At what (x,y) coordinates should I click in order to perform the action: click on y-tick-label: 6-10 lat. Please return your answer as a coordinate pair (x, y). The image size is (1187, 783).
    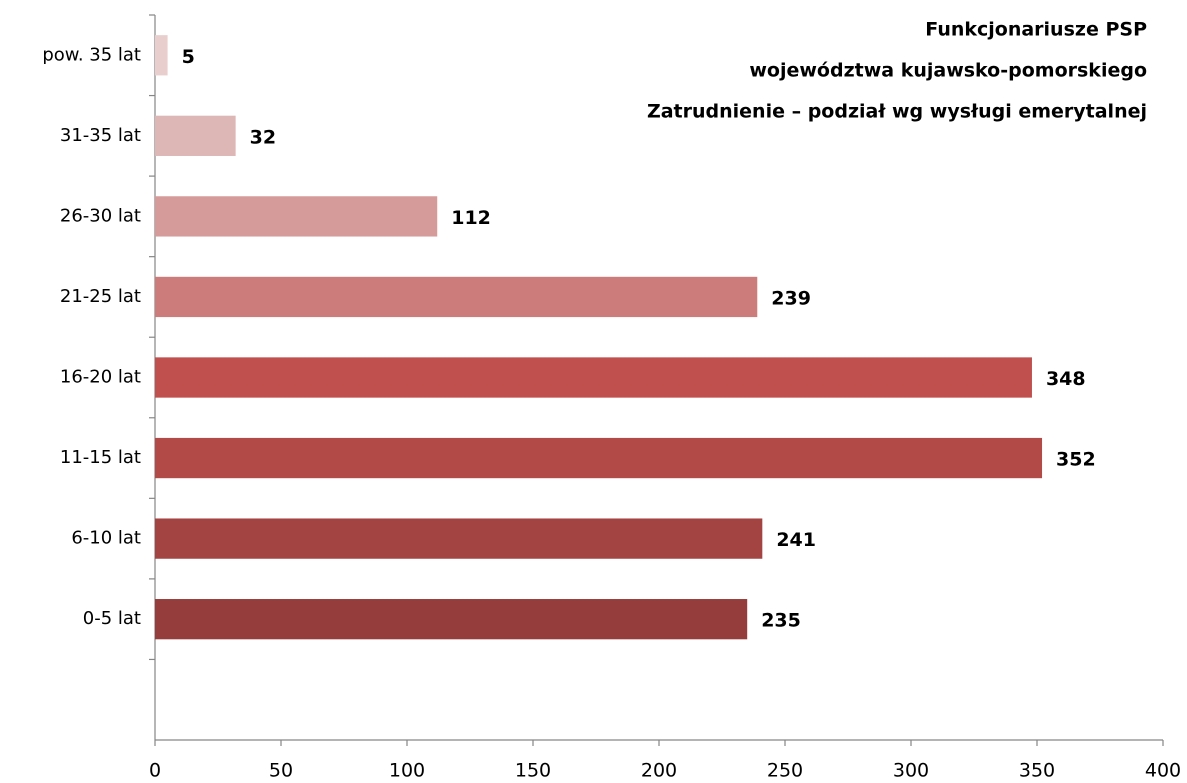
    Looking at the image, I should click on (106, 538).